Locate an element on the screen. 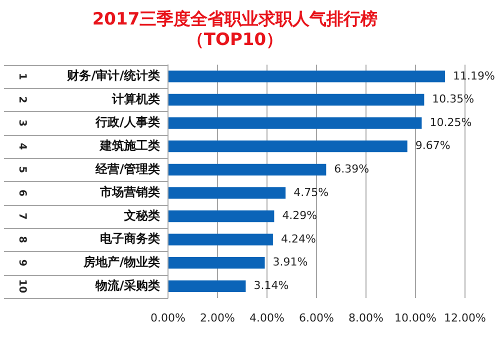 The width and height of the screenshot is (500, 347). data-label: 11.19% is located at coordinates (473, 75).